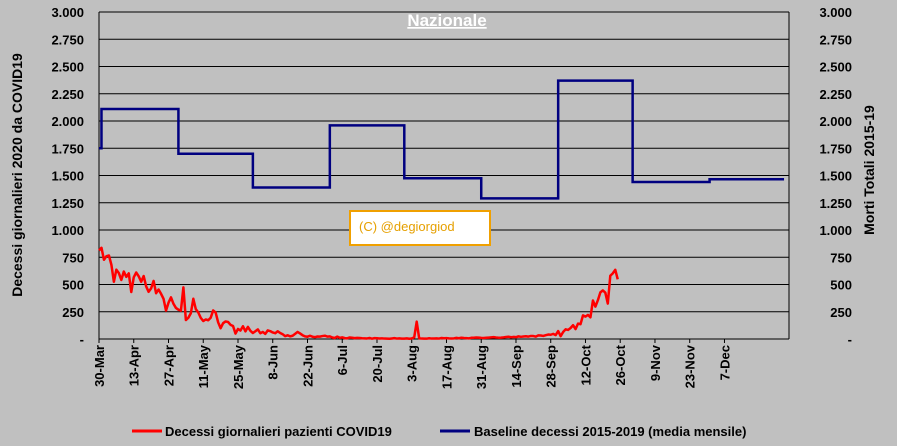  I want to click on x-tick-label: 8-Jun, so click(273, 362).